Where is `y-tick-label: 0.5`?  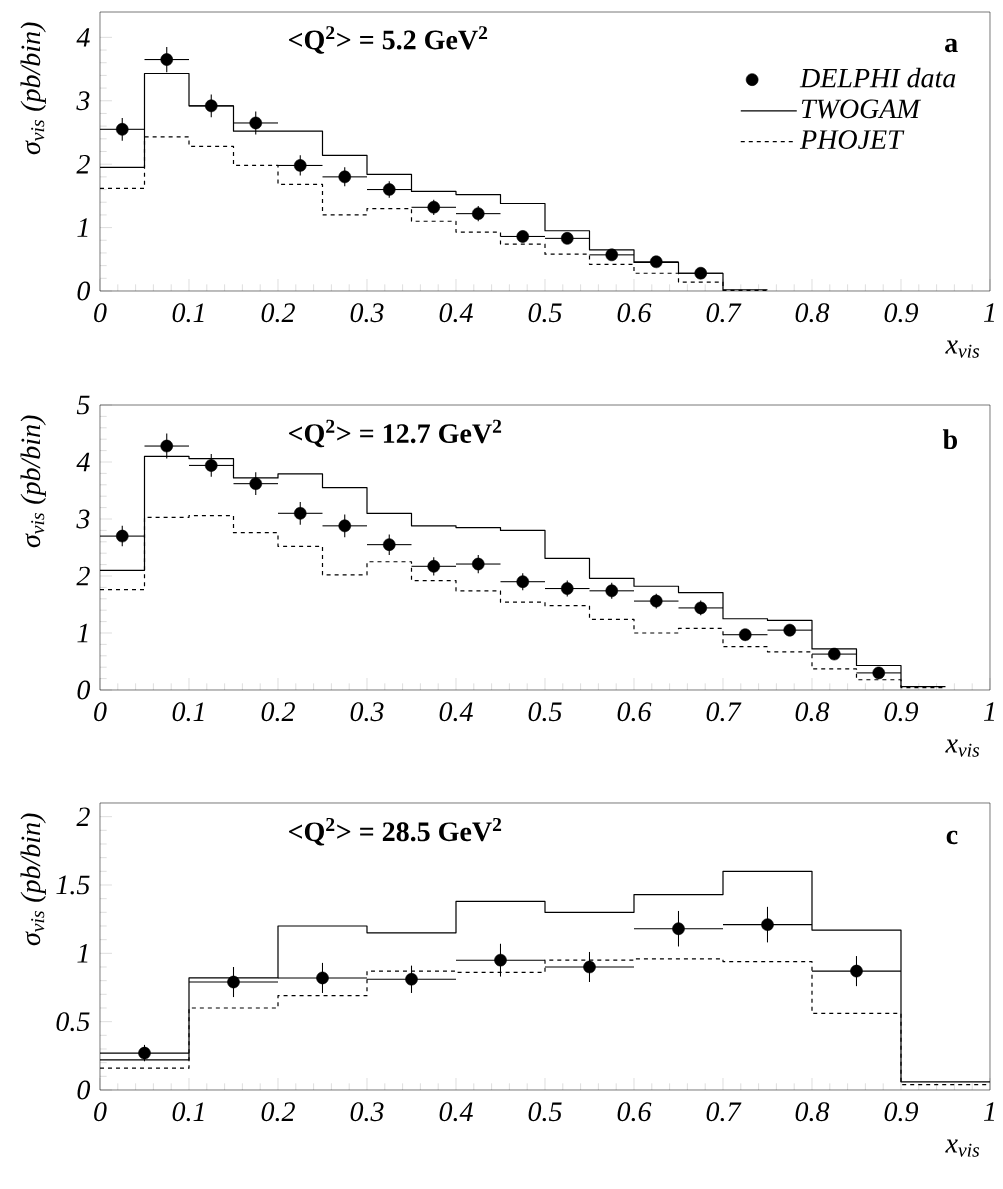 y-tick-label: 0.5 is located at coordinates (73, 1022).